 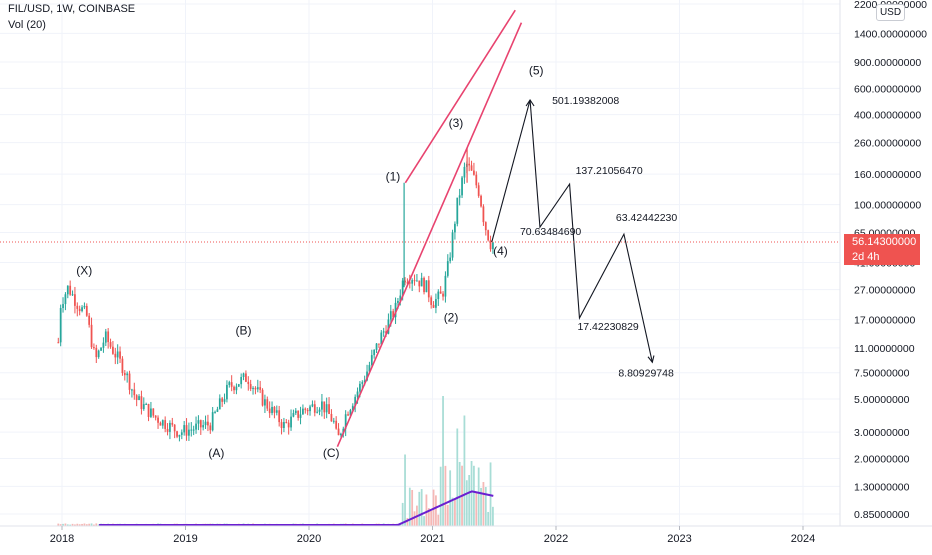 I want to click on price-tick-label: 400.00000000, so click(x=887, y=116).